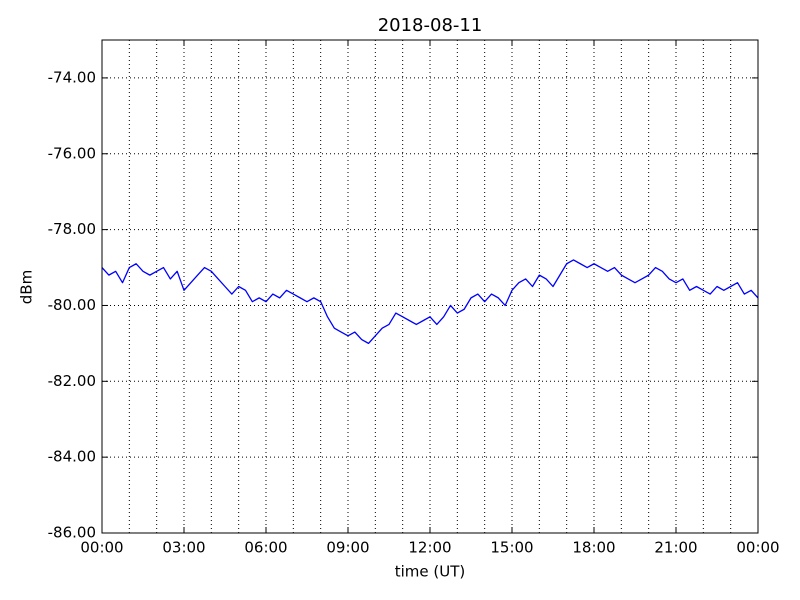  I want to click on x-tick-label: 03:00, so click(183, 548).